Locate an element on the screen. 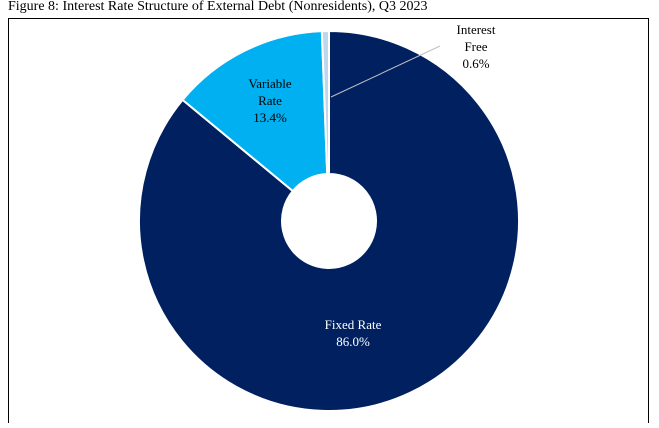  label-line: Rate is located at coordinates (270, 100).